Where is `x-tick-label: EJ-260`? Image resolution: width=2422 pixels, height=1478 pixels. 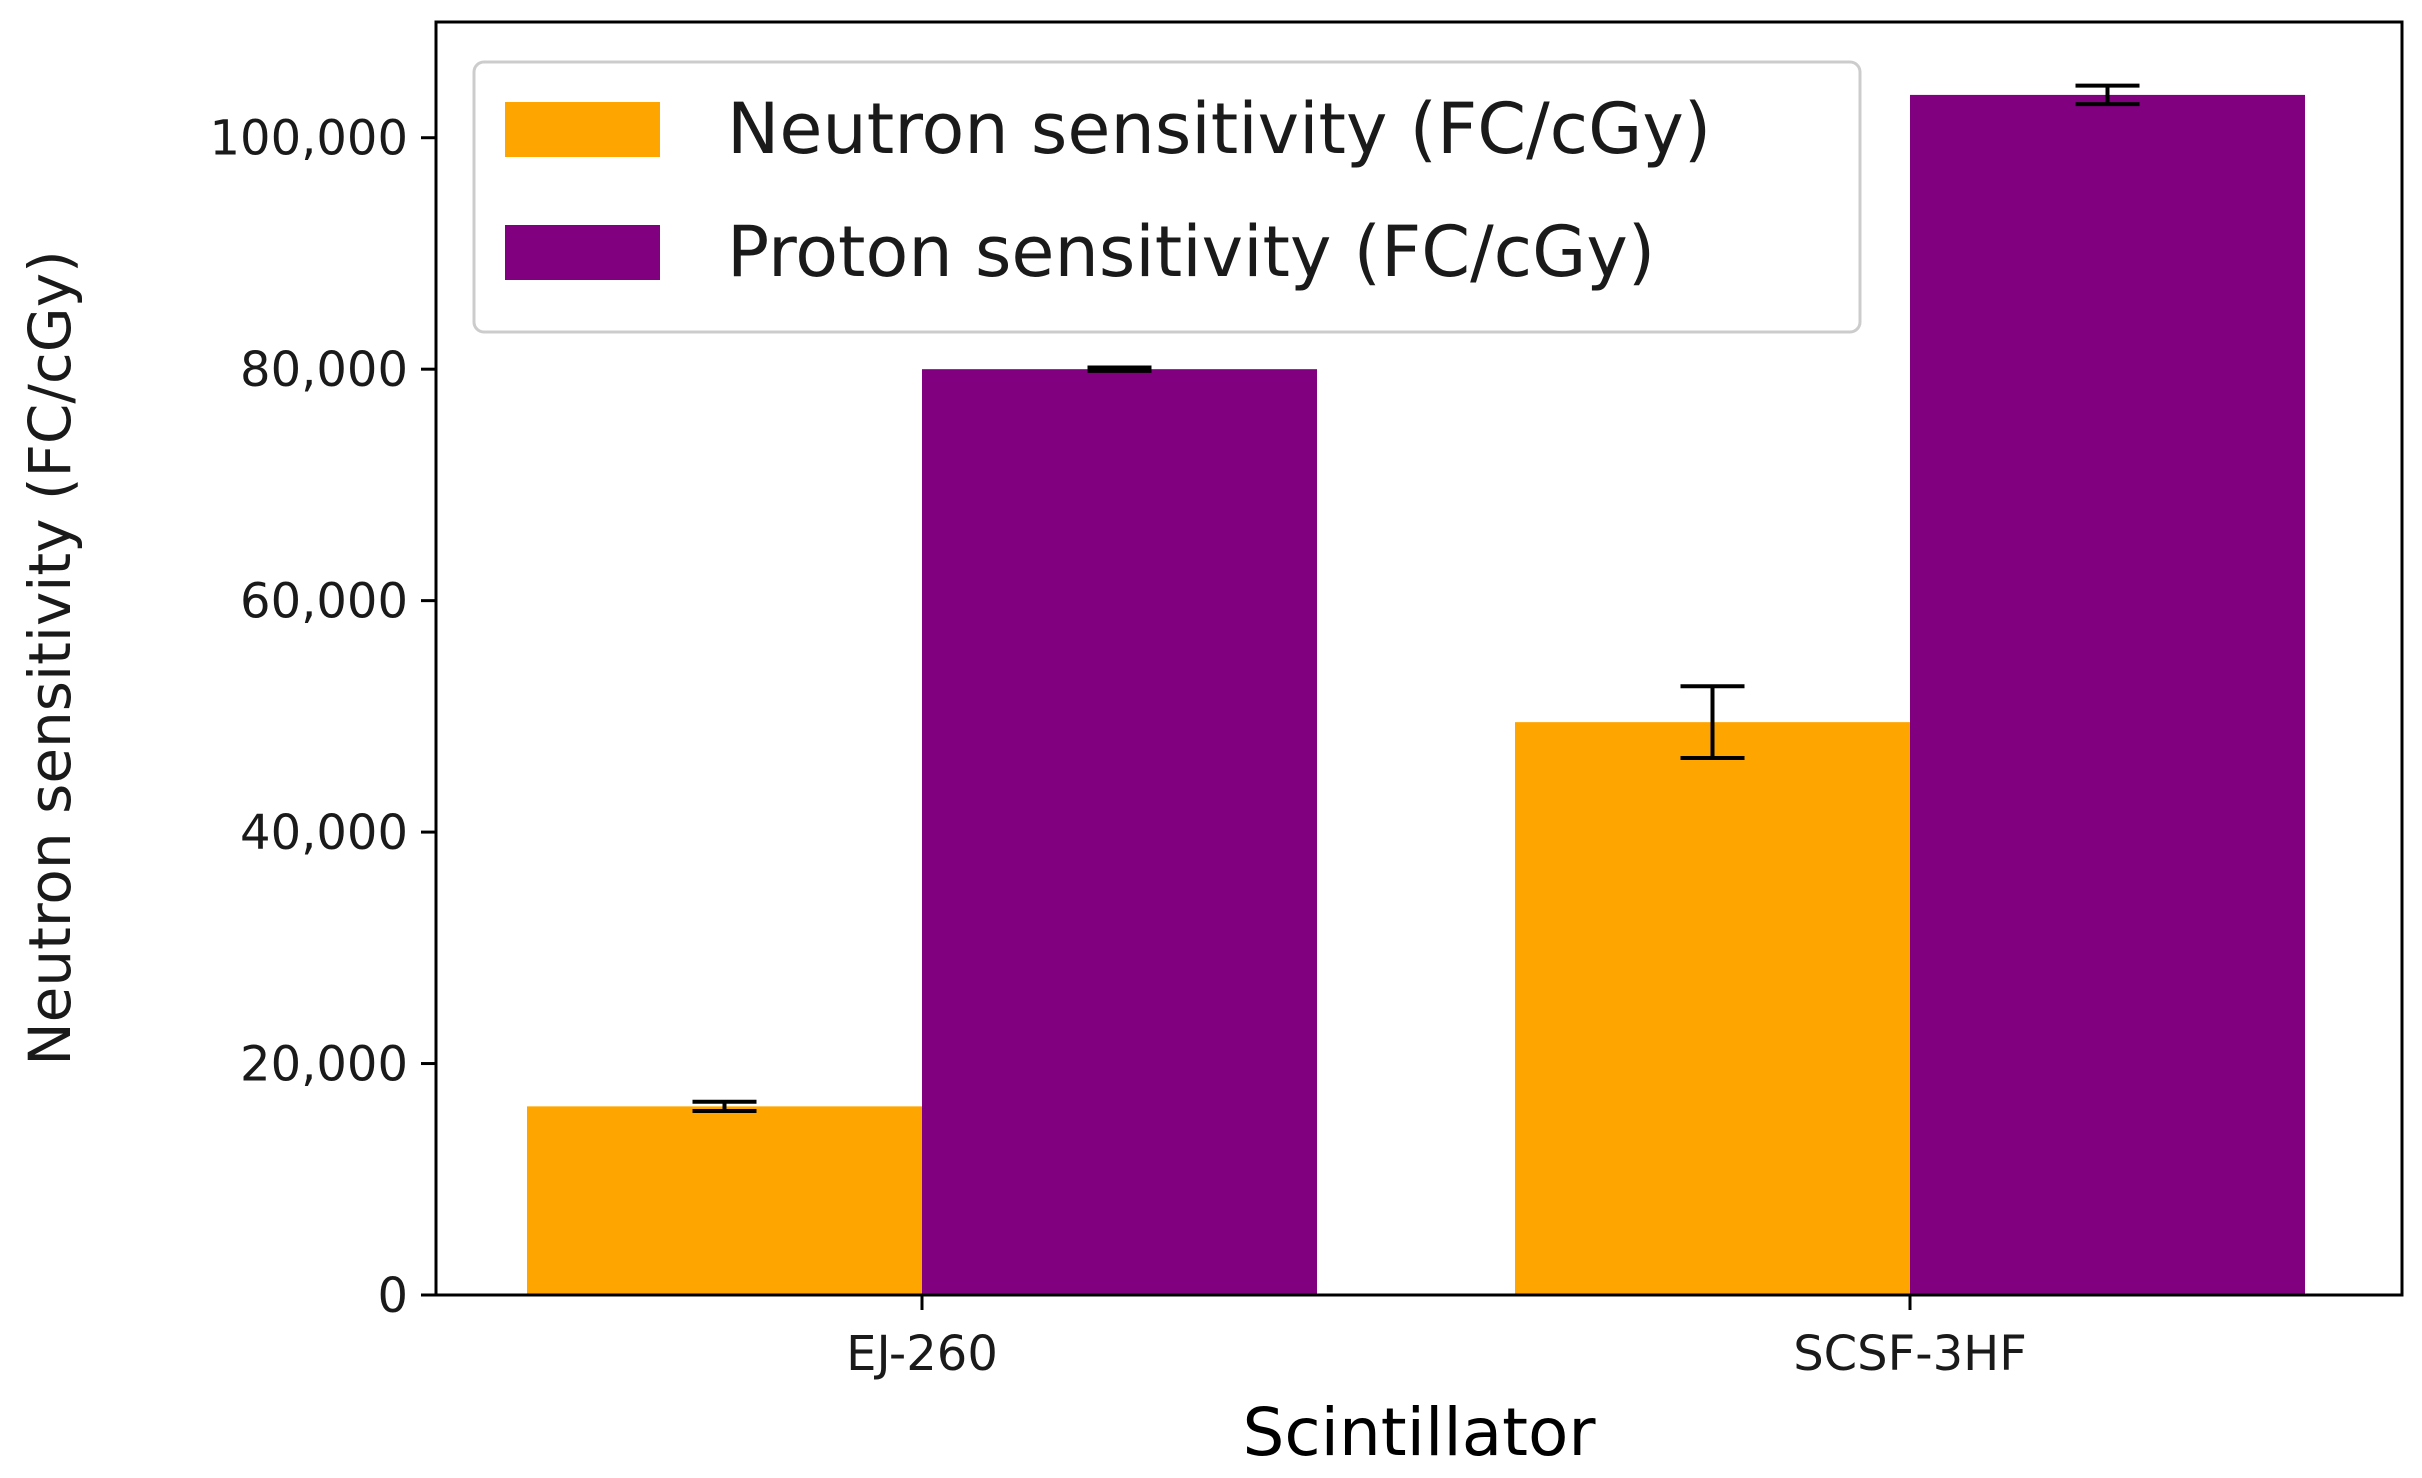 x-tick-label: EJ-260 is located at coordinates (922, 1354).